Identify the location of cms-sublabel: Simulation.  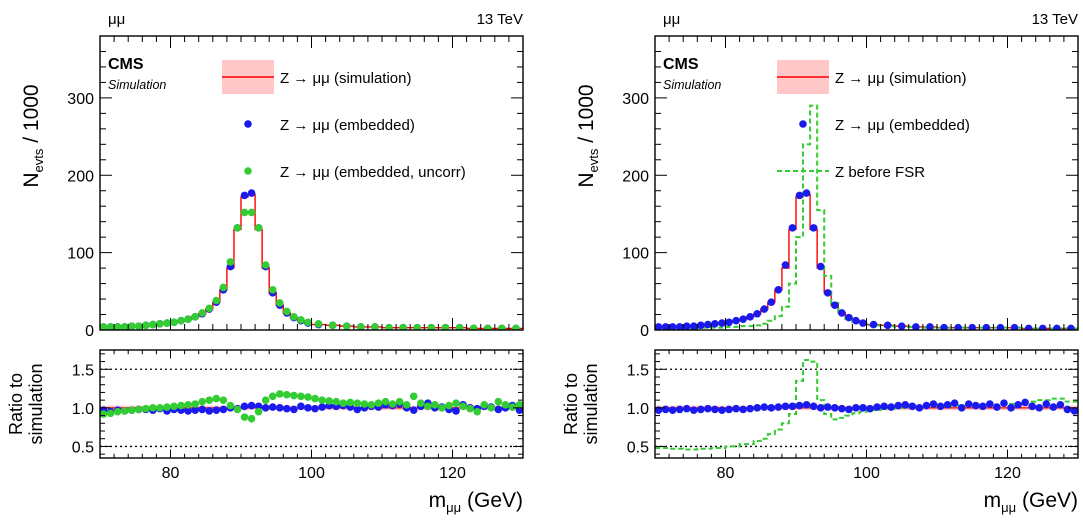
(692, 85).